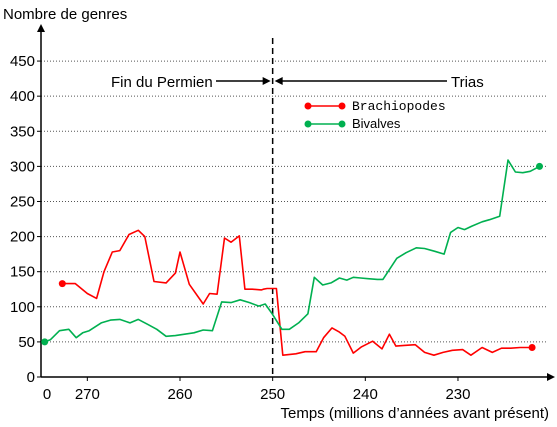  I want to click on legend-label-brachiopodes: Brachiopodes, so click(399, 106).